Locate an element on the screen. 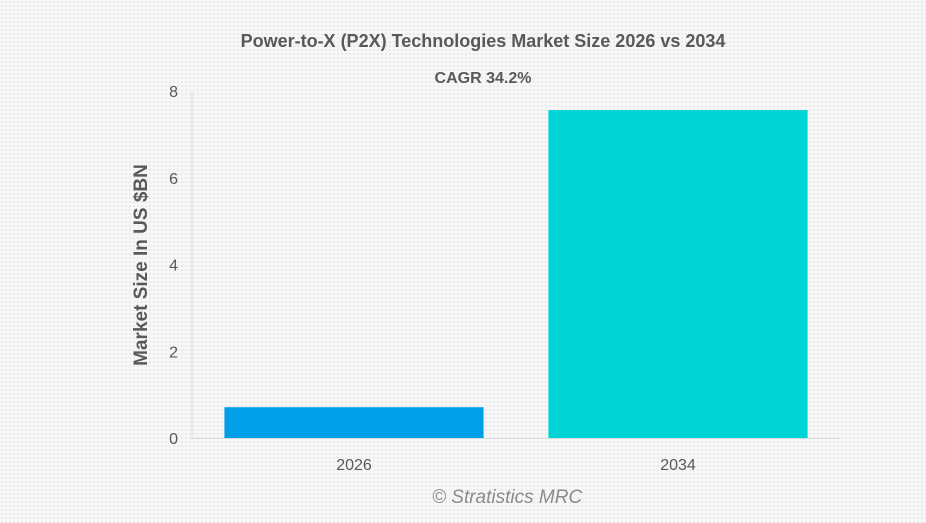  y-tick-label: 2 is located at coordinates (173, 352).